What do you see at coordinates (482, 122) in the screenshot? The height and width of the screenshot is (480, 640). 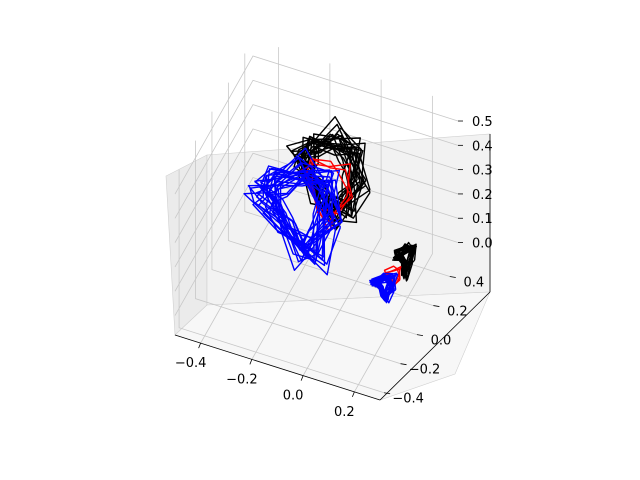 I see `z-tick-label: 0.5` at bounding box center [482, 122].